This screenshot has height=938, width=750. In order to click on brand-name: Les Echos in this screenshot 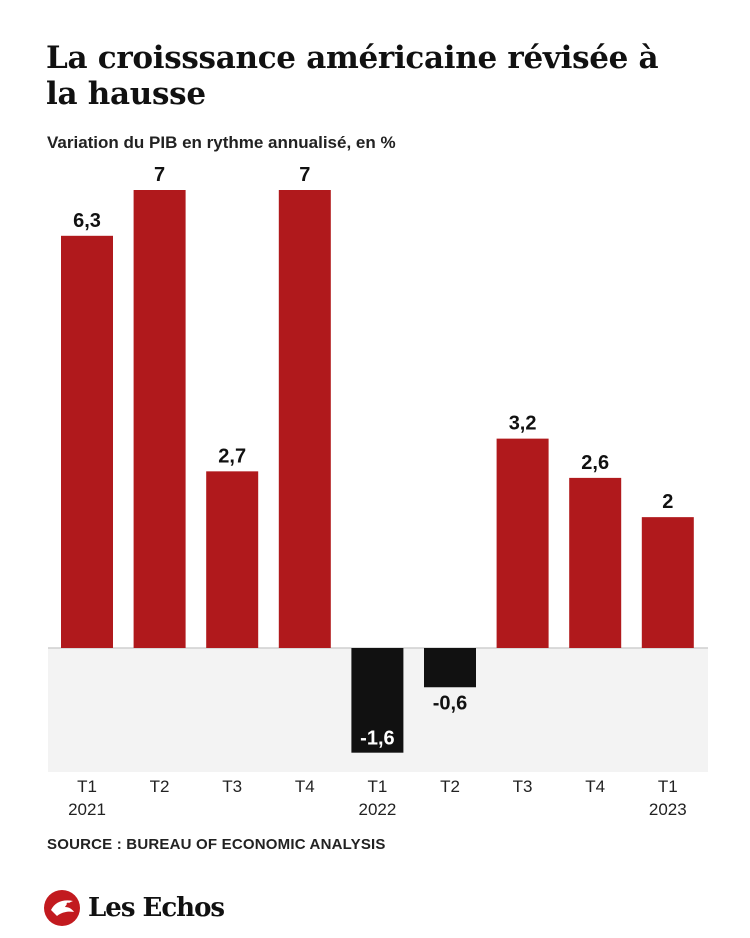, I will do `click(156, 908)`.